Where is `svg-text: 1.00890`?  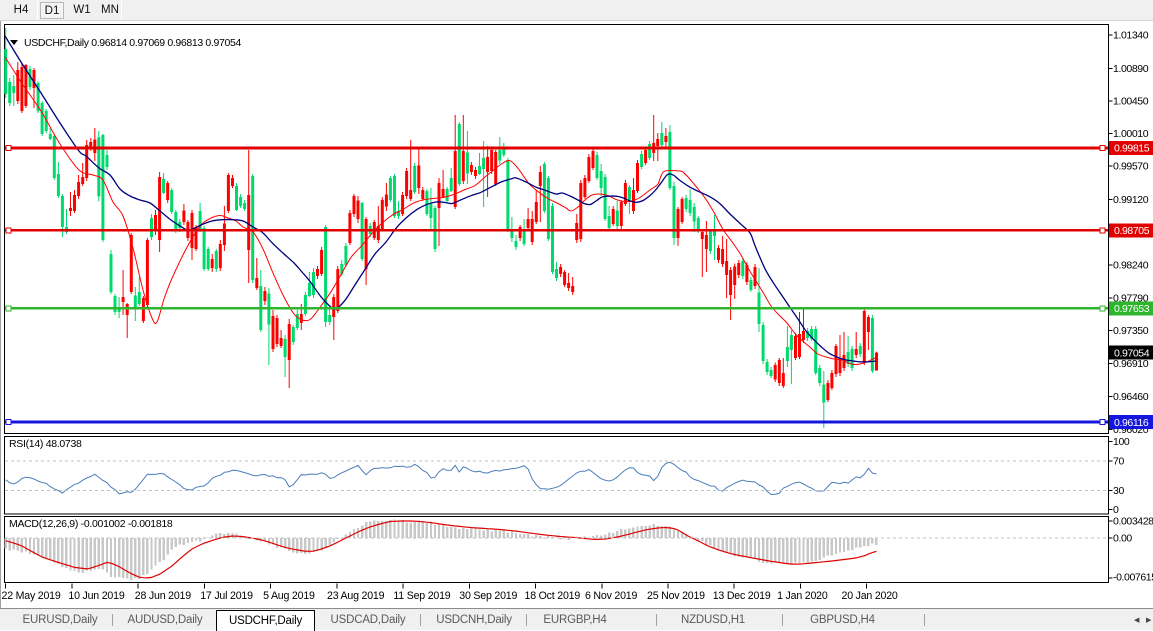 svg-text: 1.00890 is located at coordinates (1131, 69).